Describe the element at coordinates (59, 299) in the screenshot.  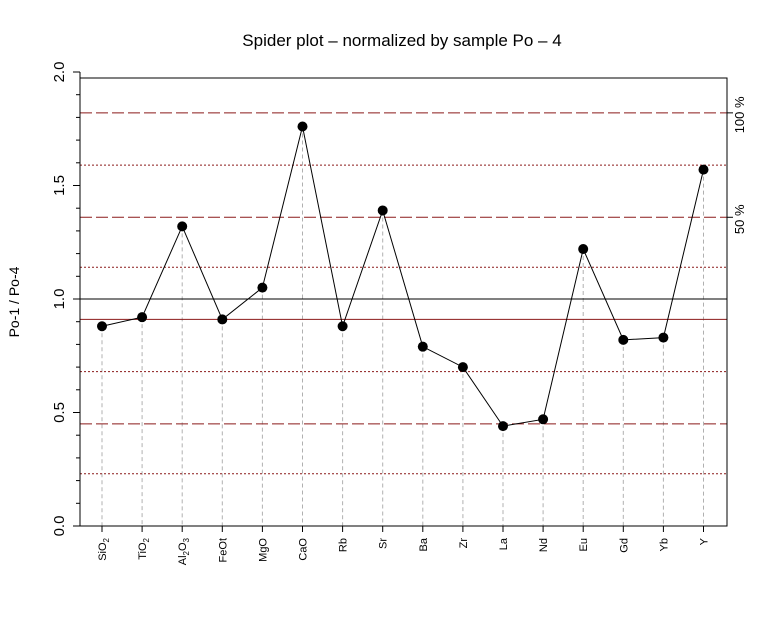
I see `y-tick-label: 1.0` at that location.